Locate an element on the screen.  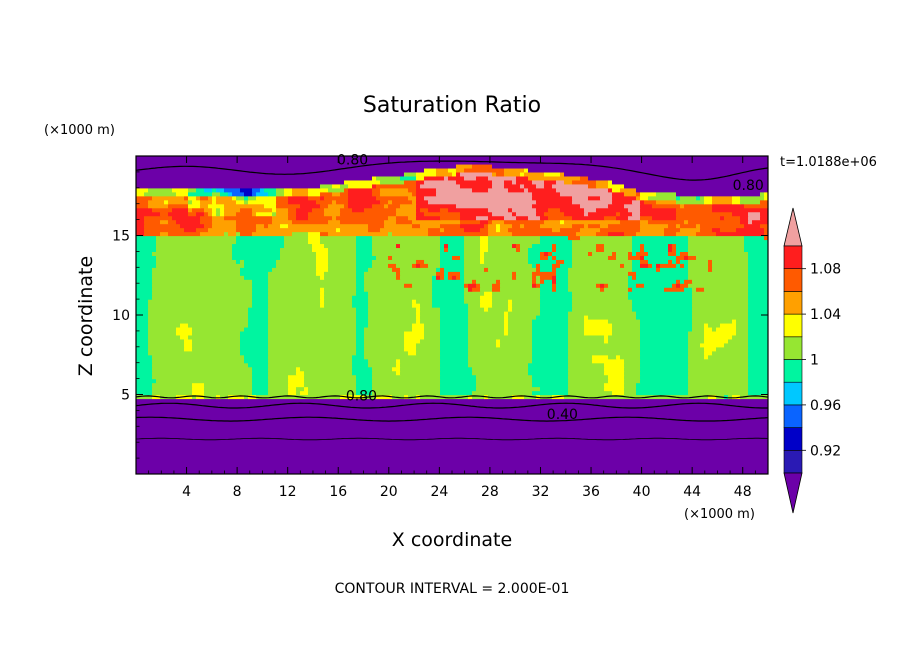
colorbar-segment is located at coordinates (793, 325).